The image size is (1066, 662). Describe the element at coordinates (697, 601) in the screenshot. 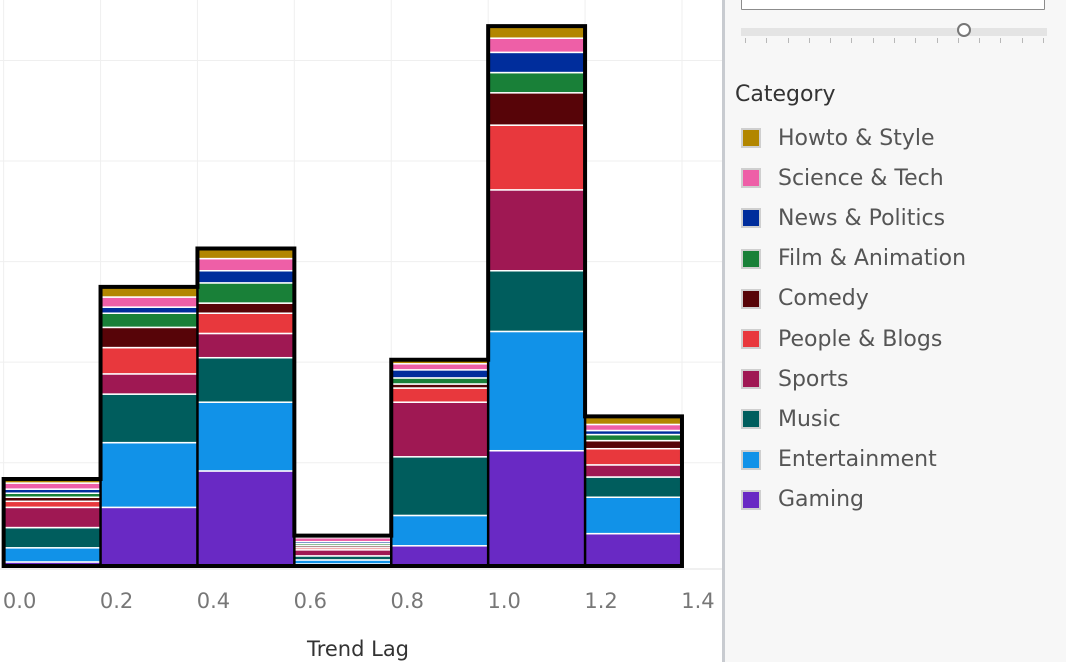

I see `x-tick-label: 1.4` at that location.